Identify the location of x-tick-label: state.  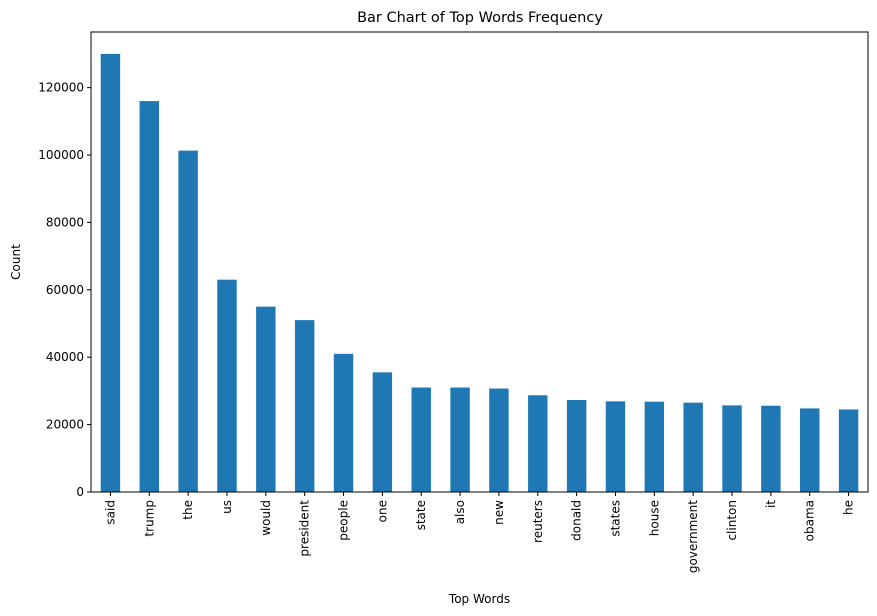
(421, 515).